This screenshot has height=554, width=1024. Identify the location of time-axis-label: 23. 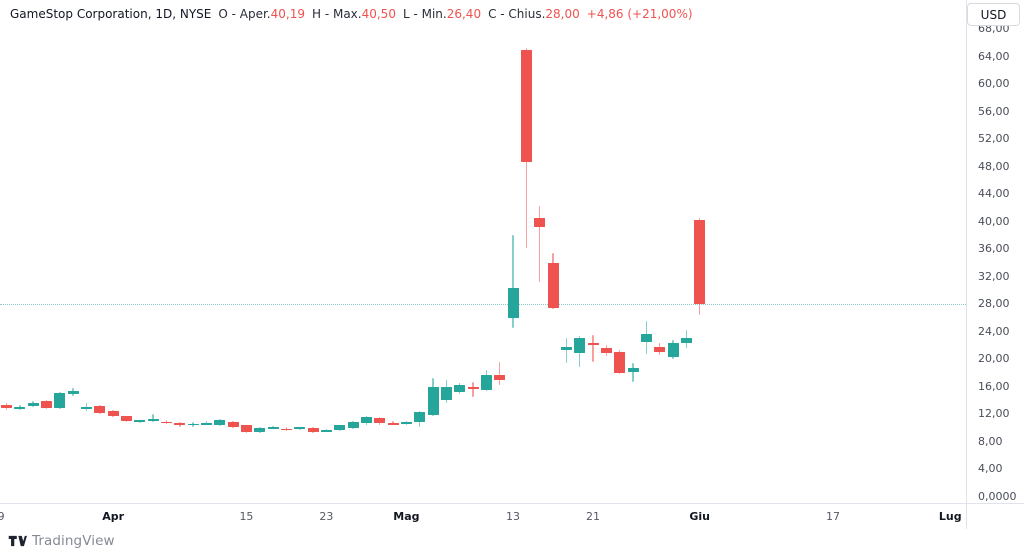
(326, 516).